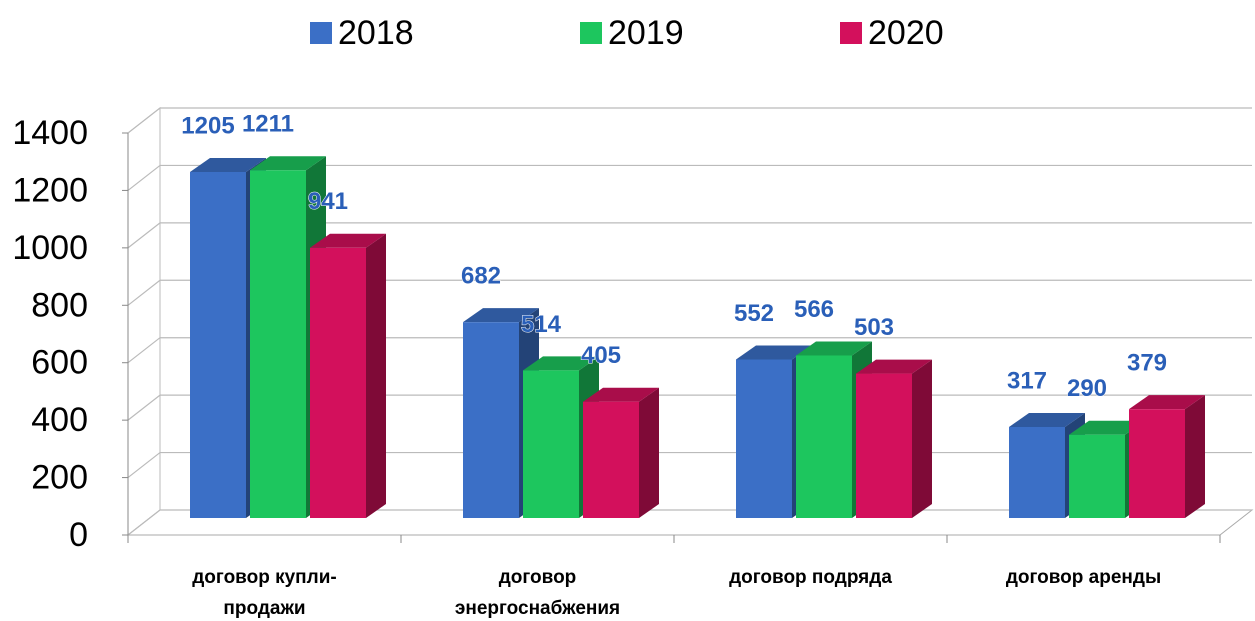  What do you see at coordinates (376, 33) in the screenshot?
I see `legend-label: 2018` at bounding box center [376, 33].